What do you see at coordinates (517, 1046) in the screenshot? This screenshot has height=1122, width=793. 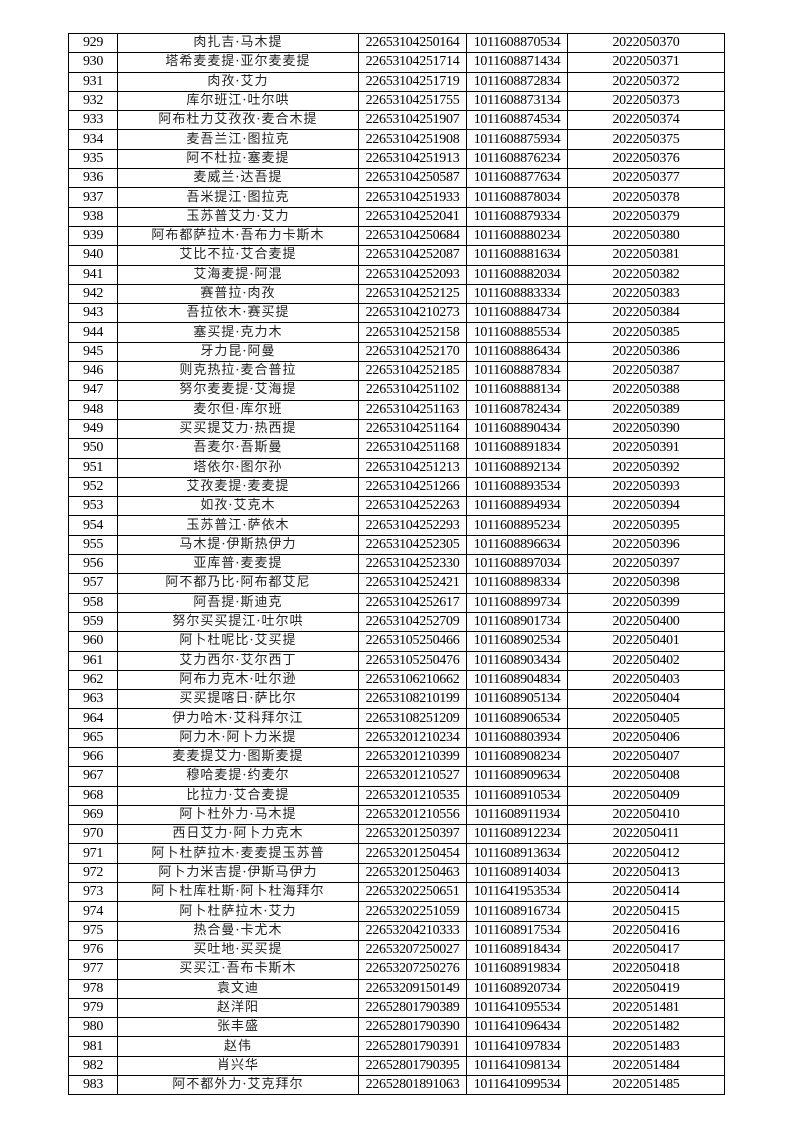 I see `id-number-cell: 1011641097834` at bounding box center [517, 1046].